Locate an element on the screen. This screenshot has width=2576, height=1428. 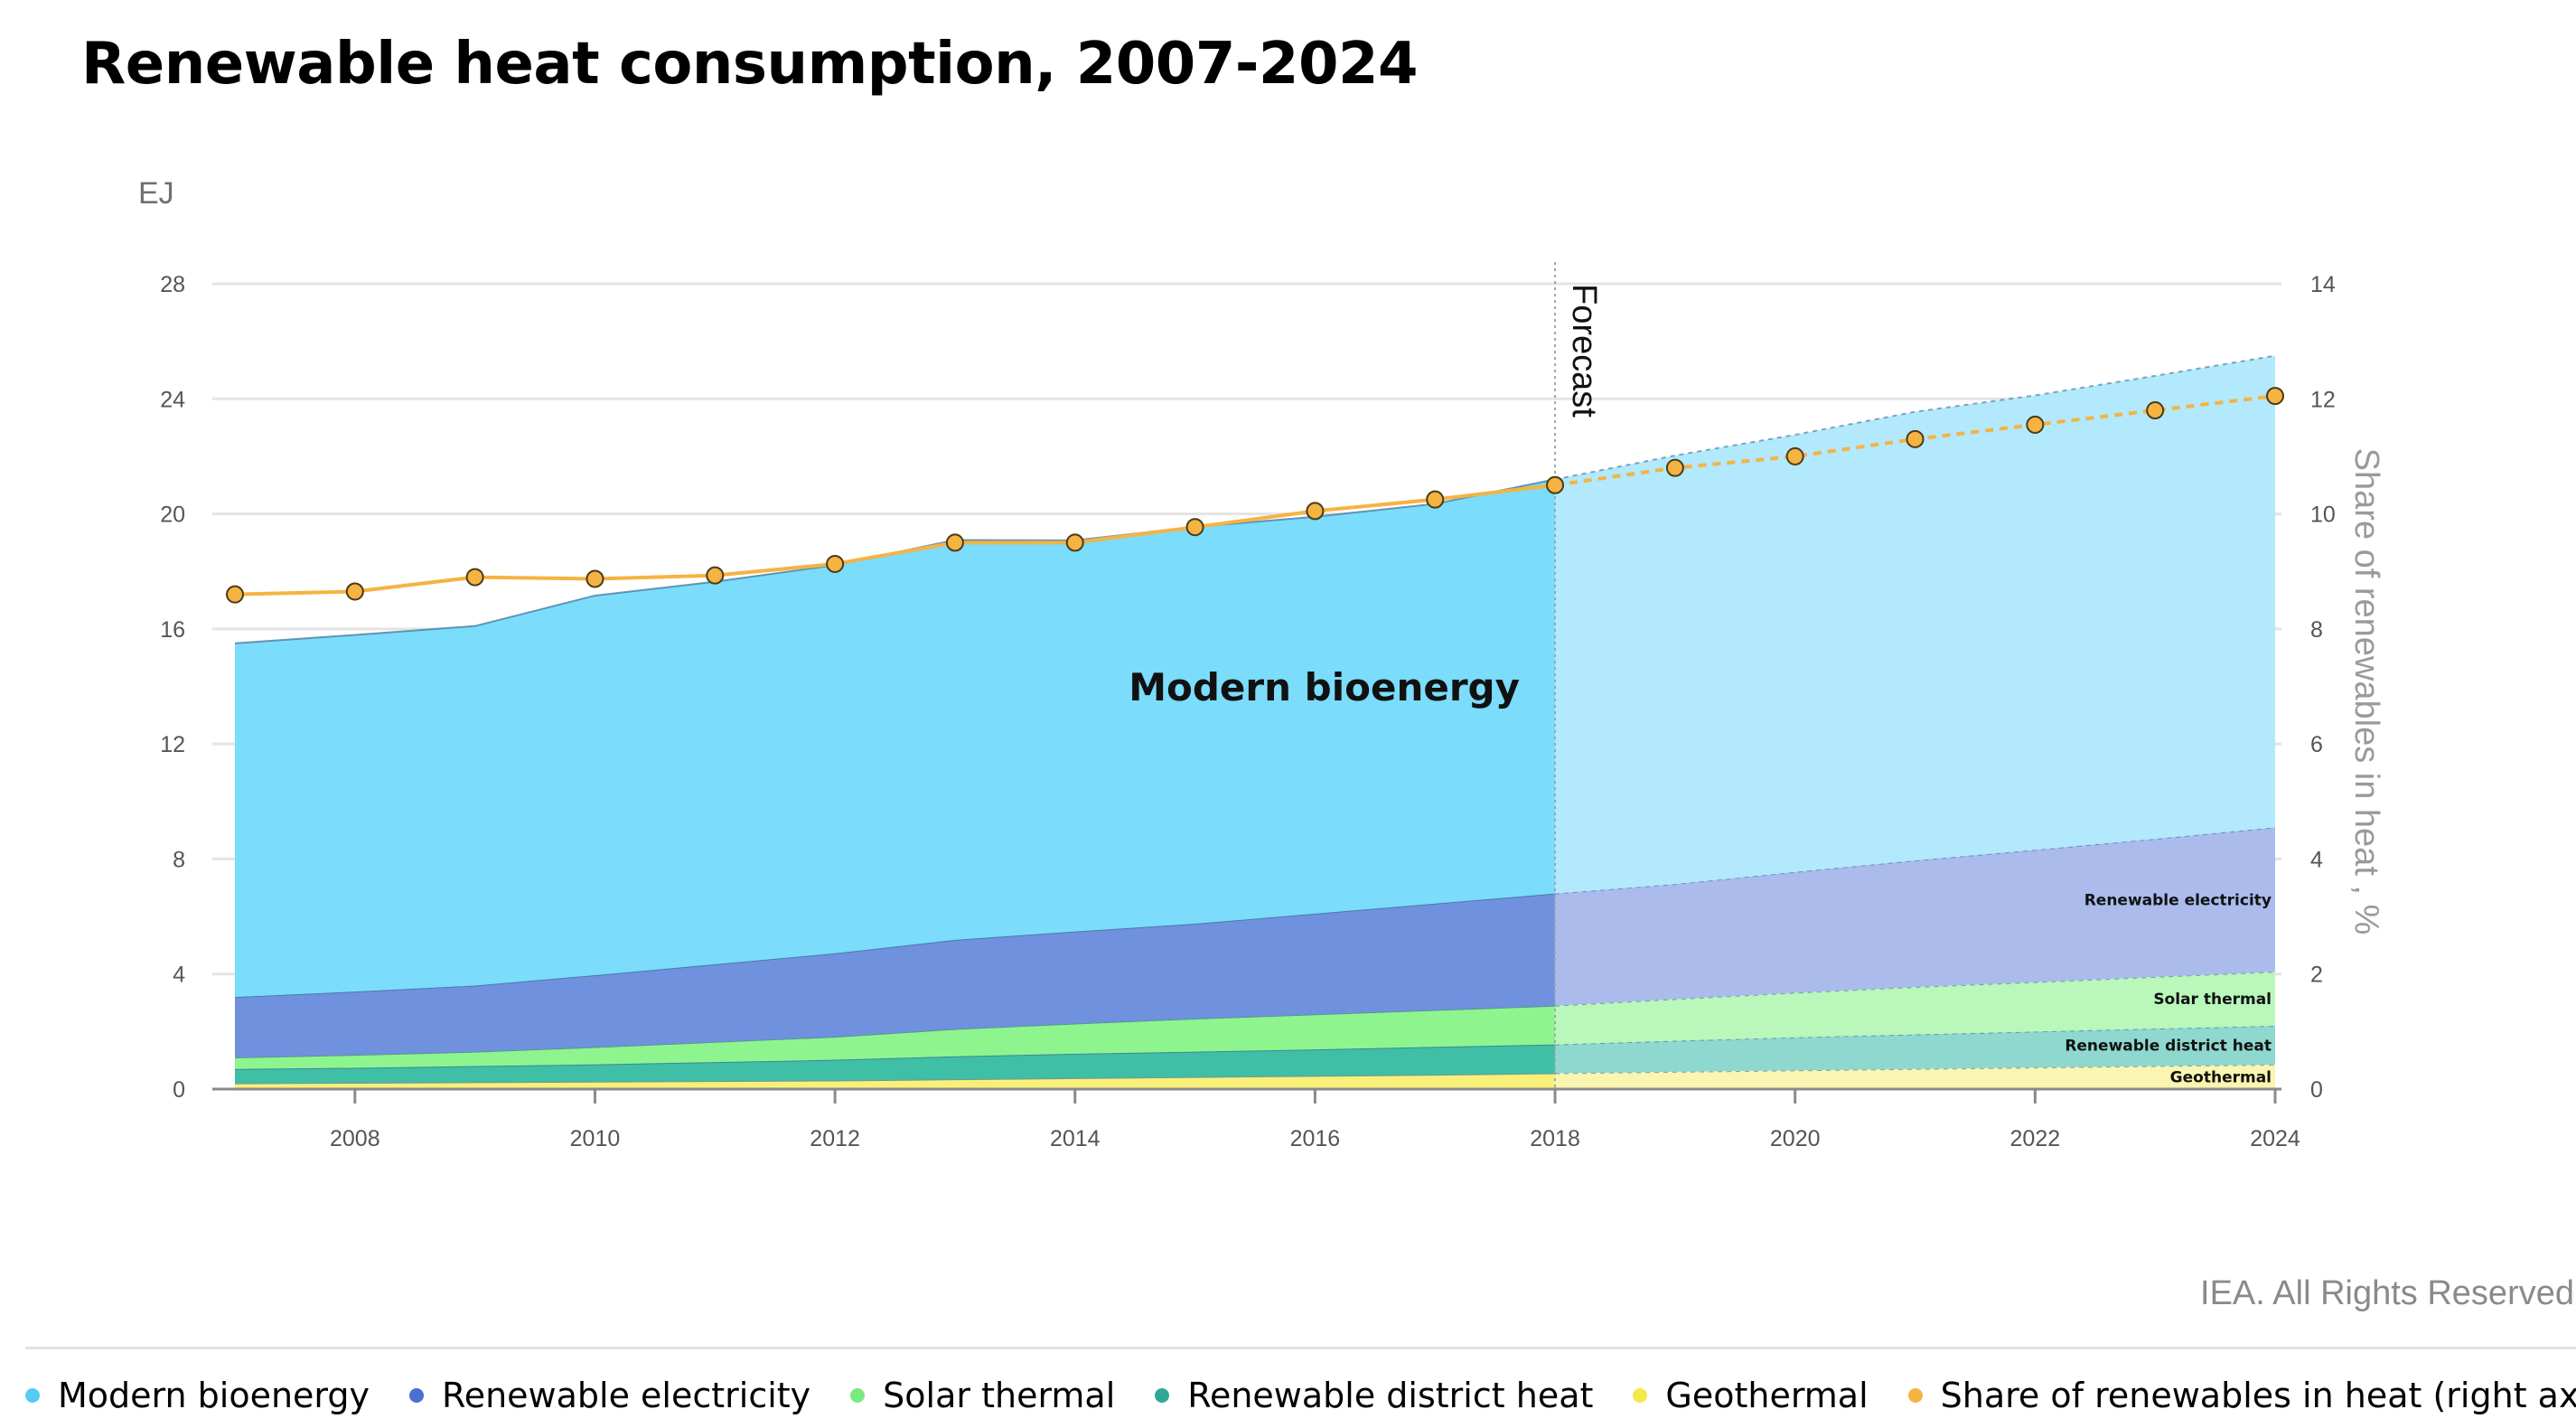
share-line is located at coordinates (895, 540).